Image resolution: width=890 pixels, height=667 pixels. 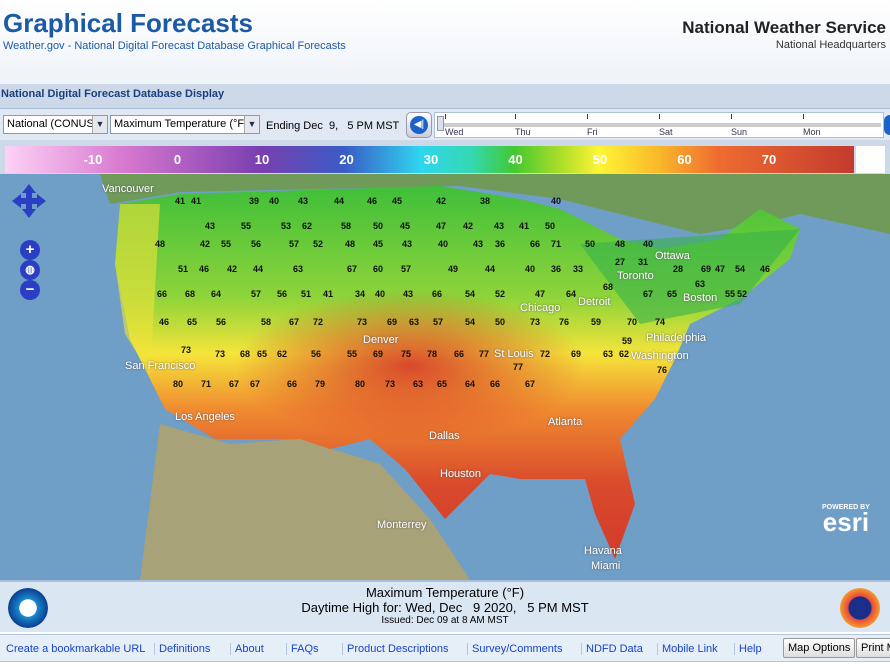 What do you see at coordinates (381, 340) in the screenshot?
I see `city-label: Denver` at bounding box center [381, 340].